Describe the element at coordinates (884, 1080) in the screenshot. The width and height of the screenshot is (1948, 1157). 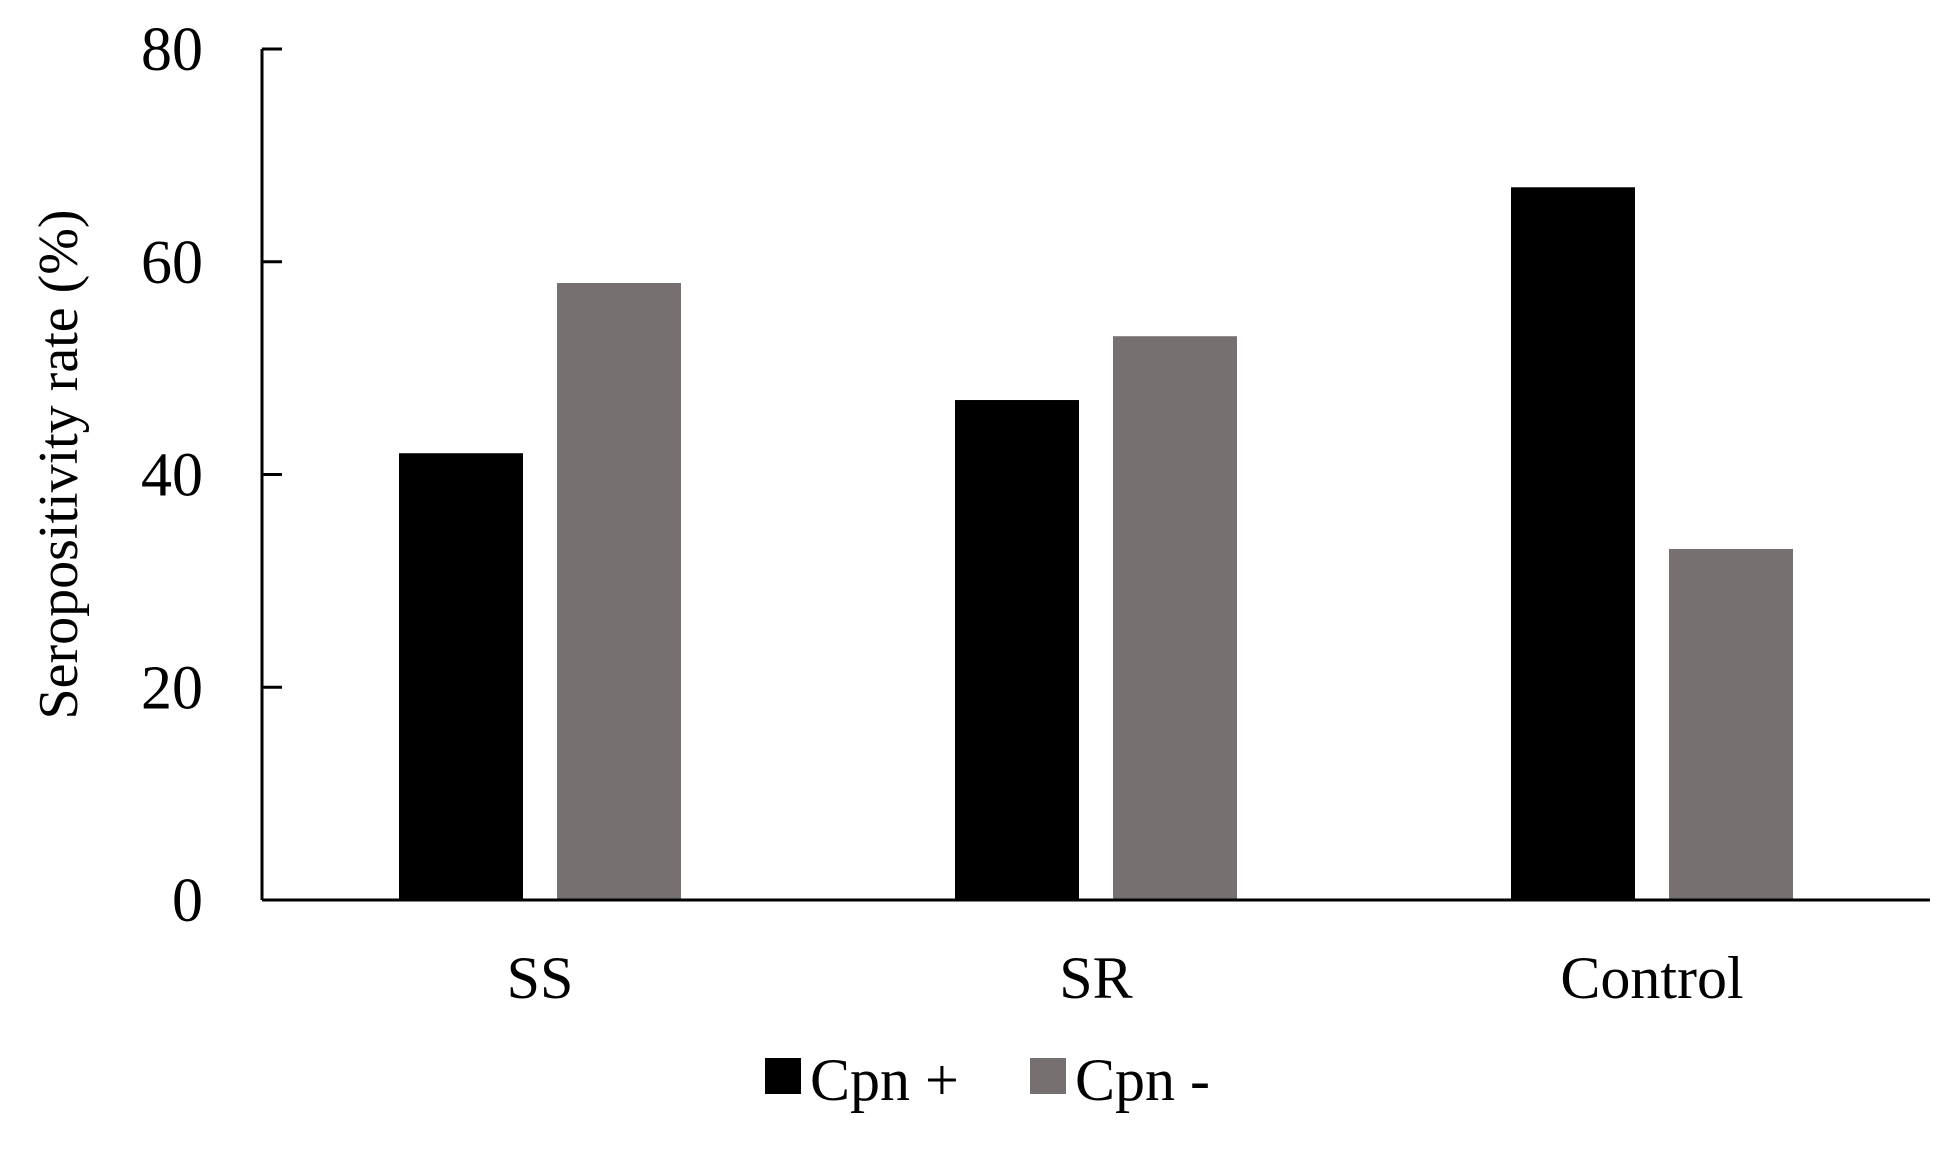
I see `legend-label: Cpn +` at that location.